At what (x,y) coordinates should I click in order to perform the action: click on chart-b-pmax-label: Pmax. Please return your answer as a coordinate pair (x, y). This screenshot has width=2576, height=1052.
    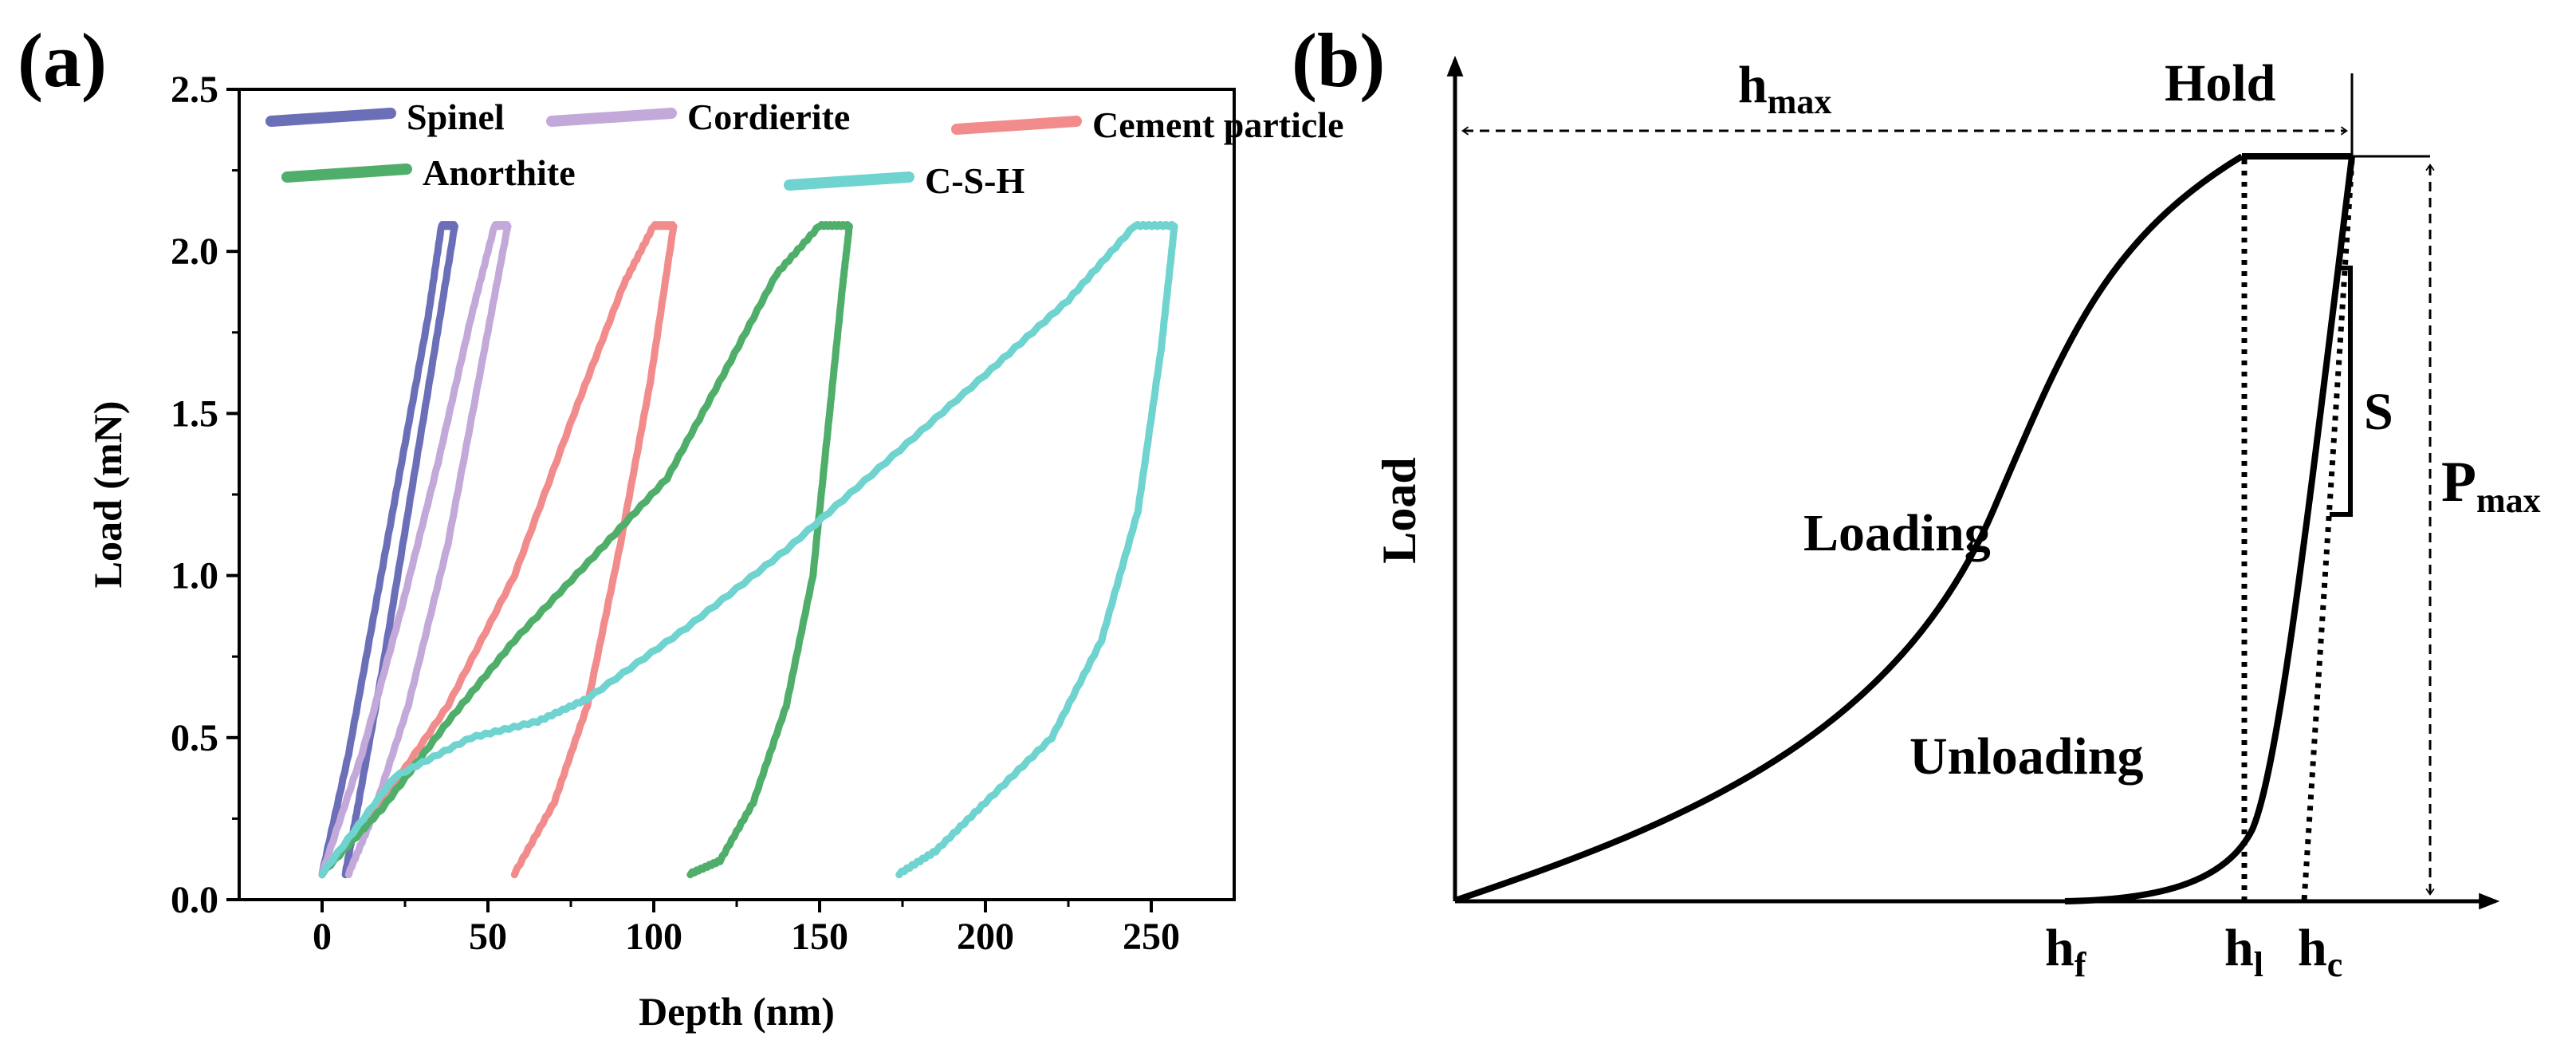
    Looking at the image, I should click on (2491, 485).